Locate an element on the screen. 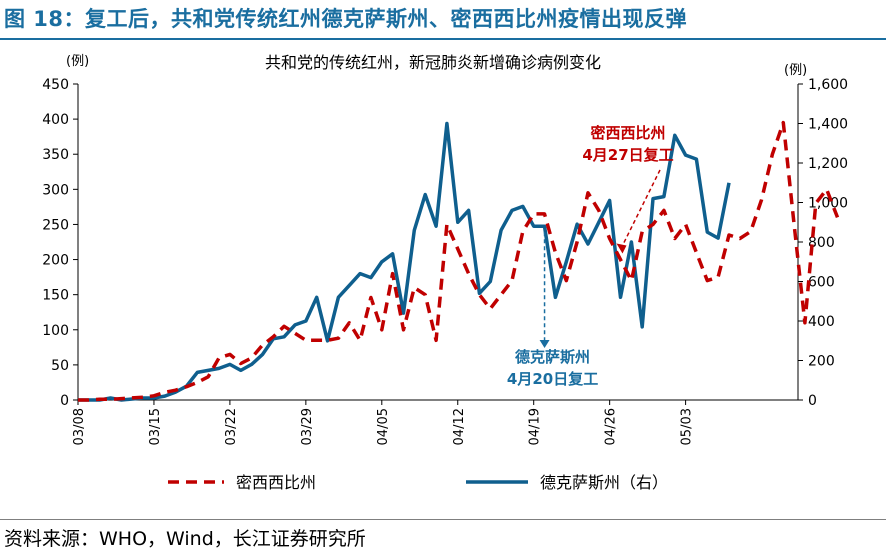  left-tick-label: 50 is located at coordinates (60, 366).